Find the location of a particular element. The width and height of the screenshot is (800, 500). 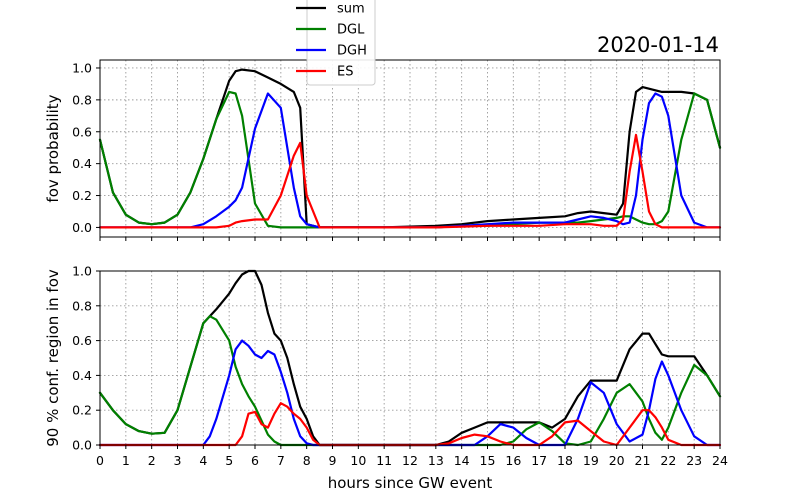

x-tick-label: 24 is located at coordinates (720, 460).